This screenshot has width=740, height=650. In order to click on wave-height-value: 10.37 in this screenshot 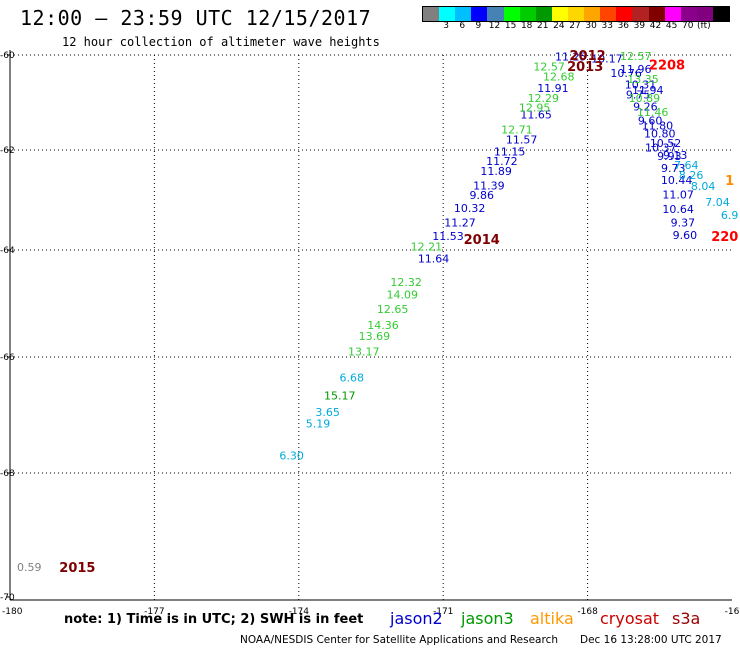, I will do `click(661, 148)`.